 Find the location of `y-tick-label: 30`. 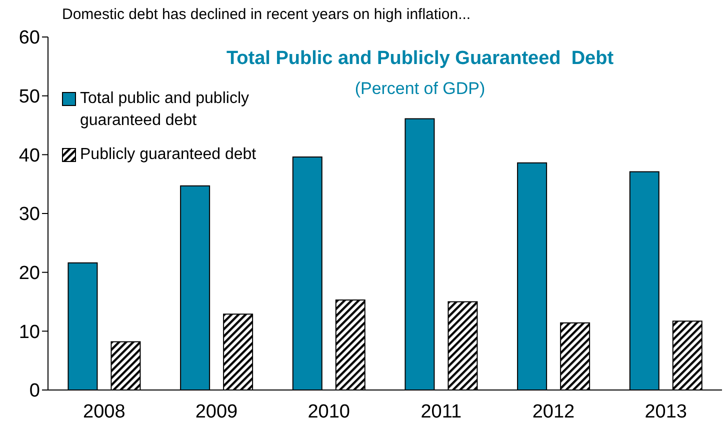

y-tick-label: 30 is located at coordinates (29, 215).